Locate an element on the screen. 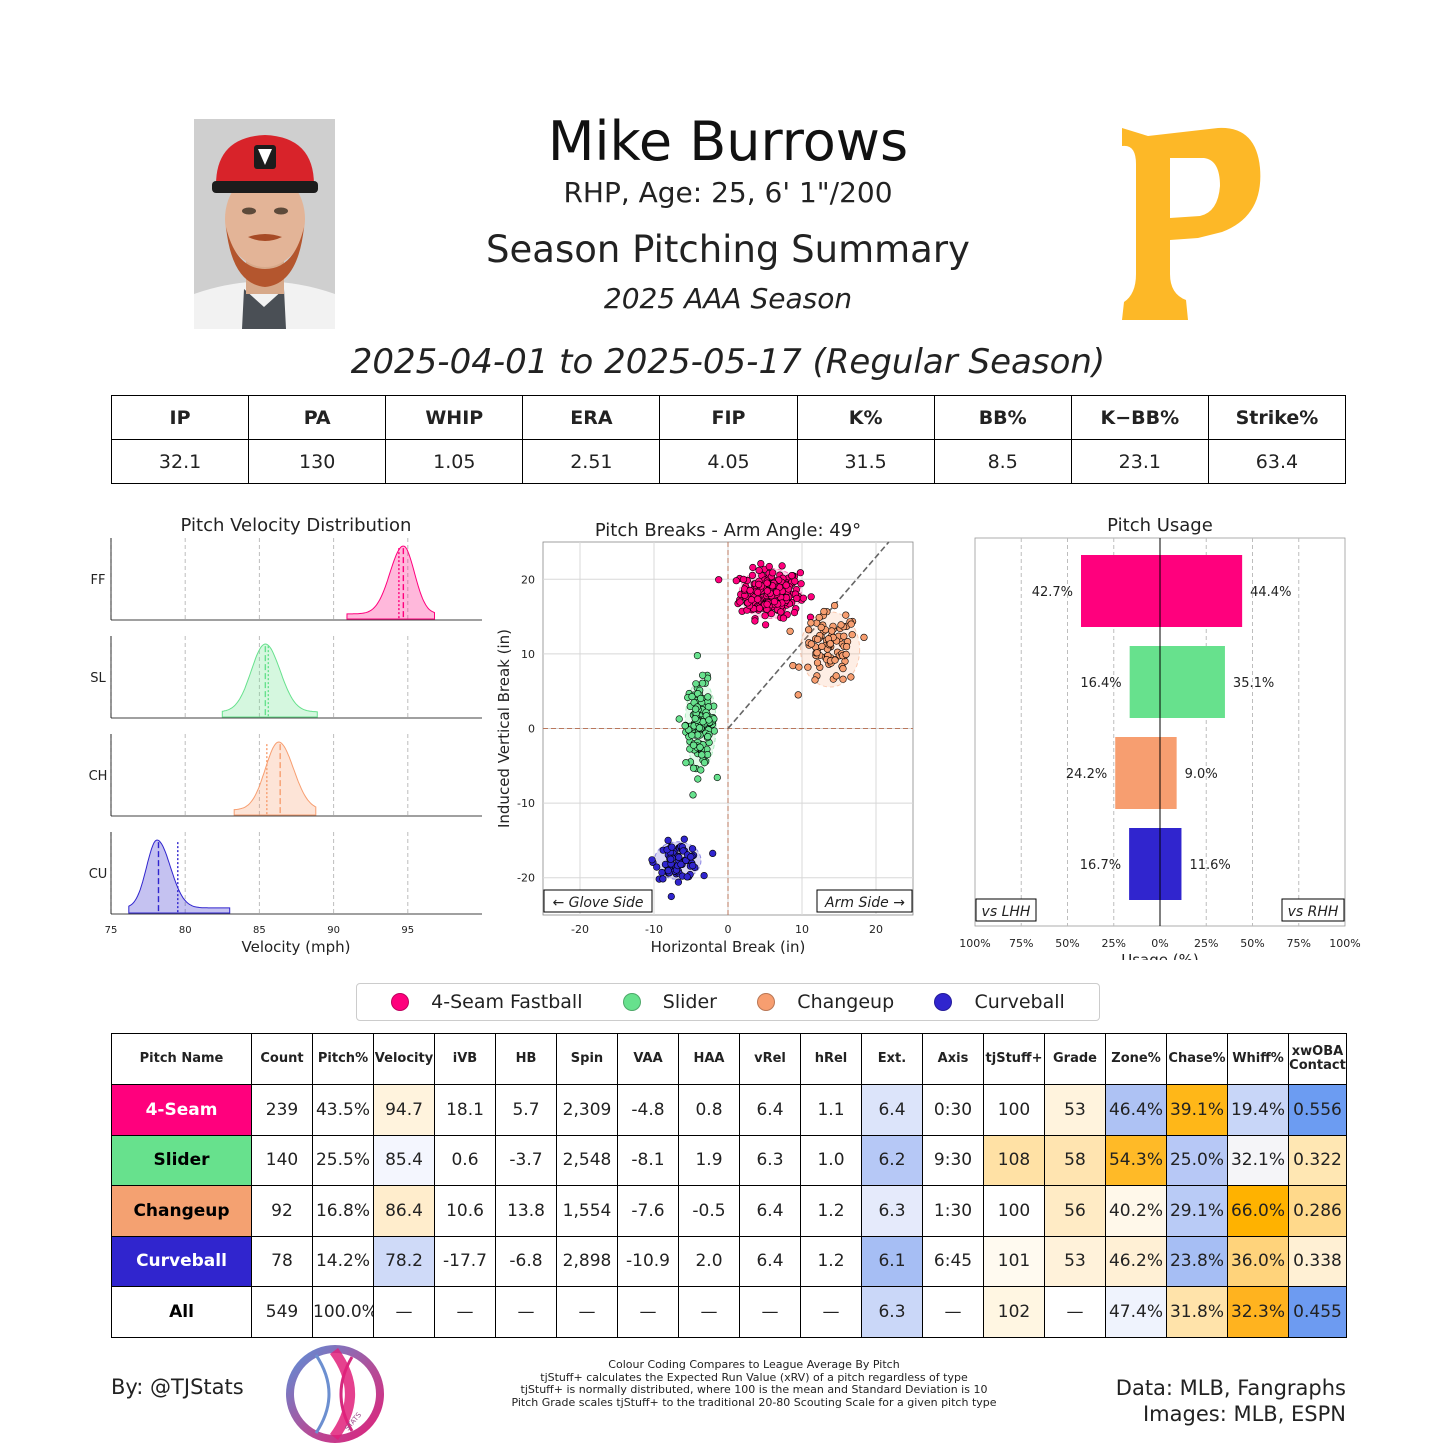 The width and height of the screenshot is (1456, 1456). stat-value-cell: 1.05 is located at coordinates (454, 461).